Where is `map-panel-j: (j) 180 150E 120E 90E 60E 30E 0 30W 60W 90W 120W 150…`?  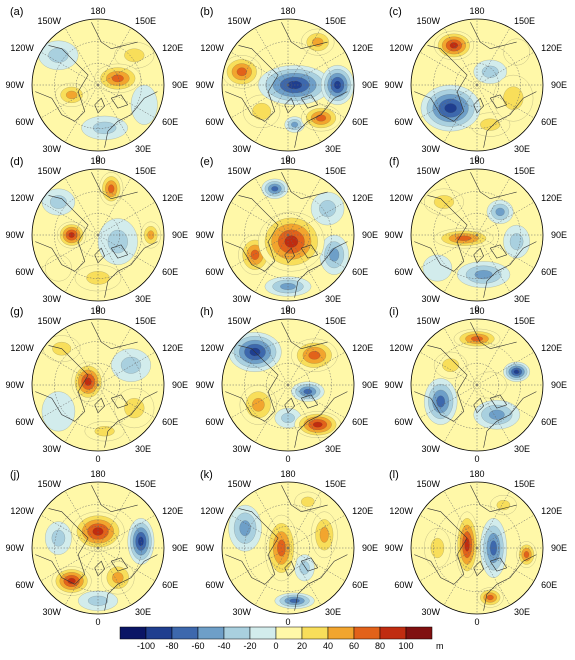 map-panel-j: (j) 180 150E 120E 90E 60E 30E 0 30W 60W 90W 120W 150… is located at coordinates (96, 548).